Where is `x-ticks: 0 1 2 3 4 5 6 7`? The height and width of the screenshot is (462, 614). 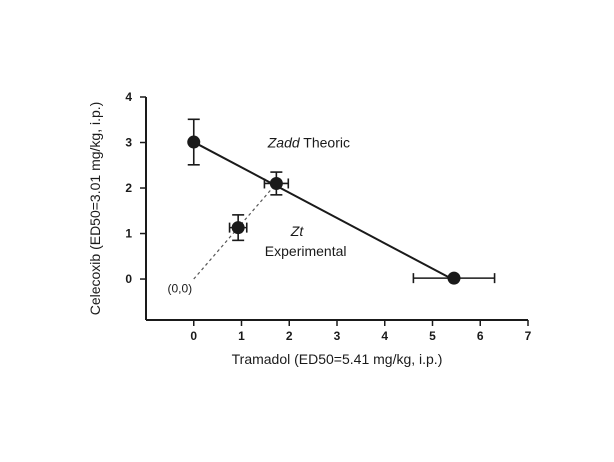
x-ticks: 0 1 2 3 4 5 6 7 is located at coordinates (361, 331).